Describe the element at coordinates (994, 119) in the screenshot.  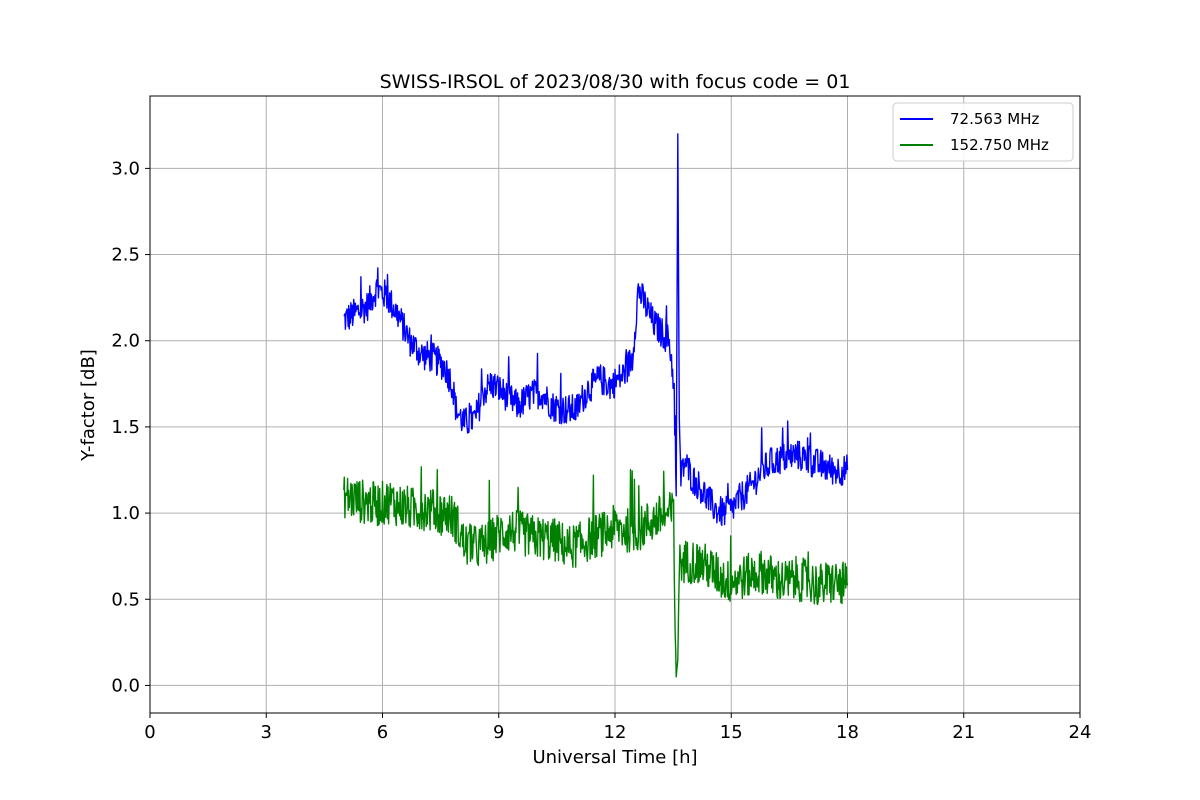
I see `legend-label-0: 72.563 MHz` at that location.